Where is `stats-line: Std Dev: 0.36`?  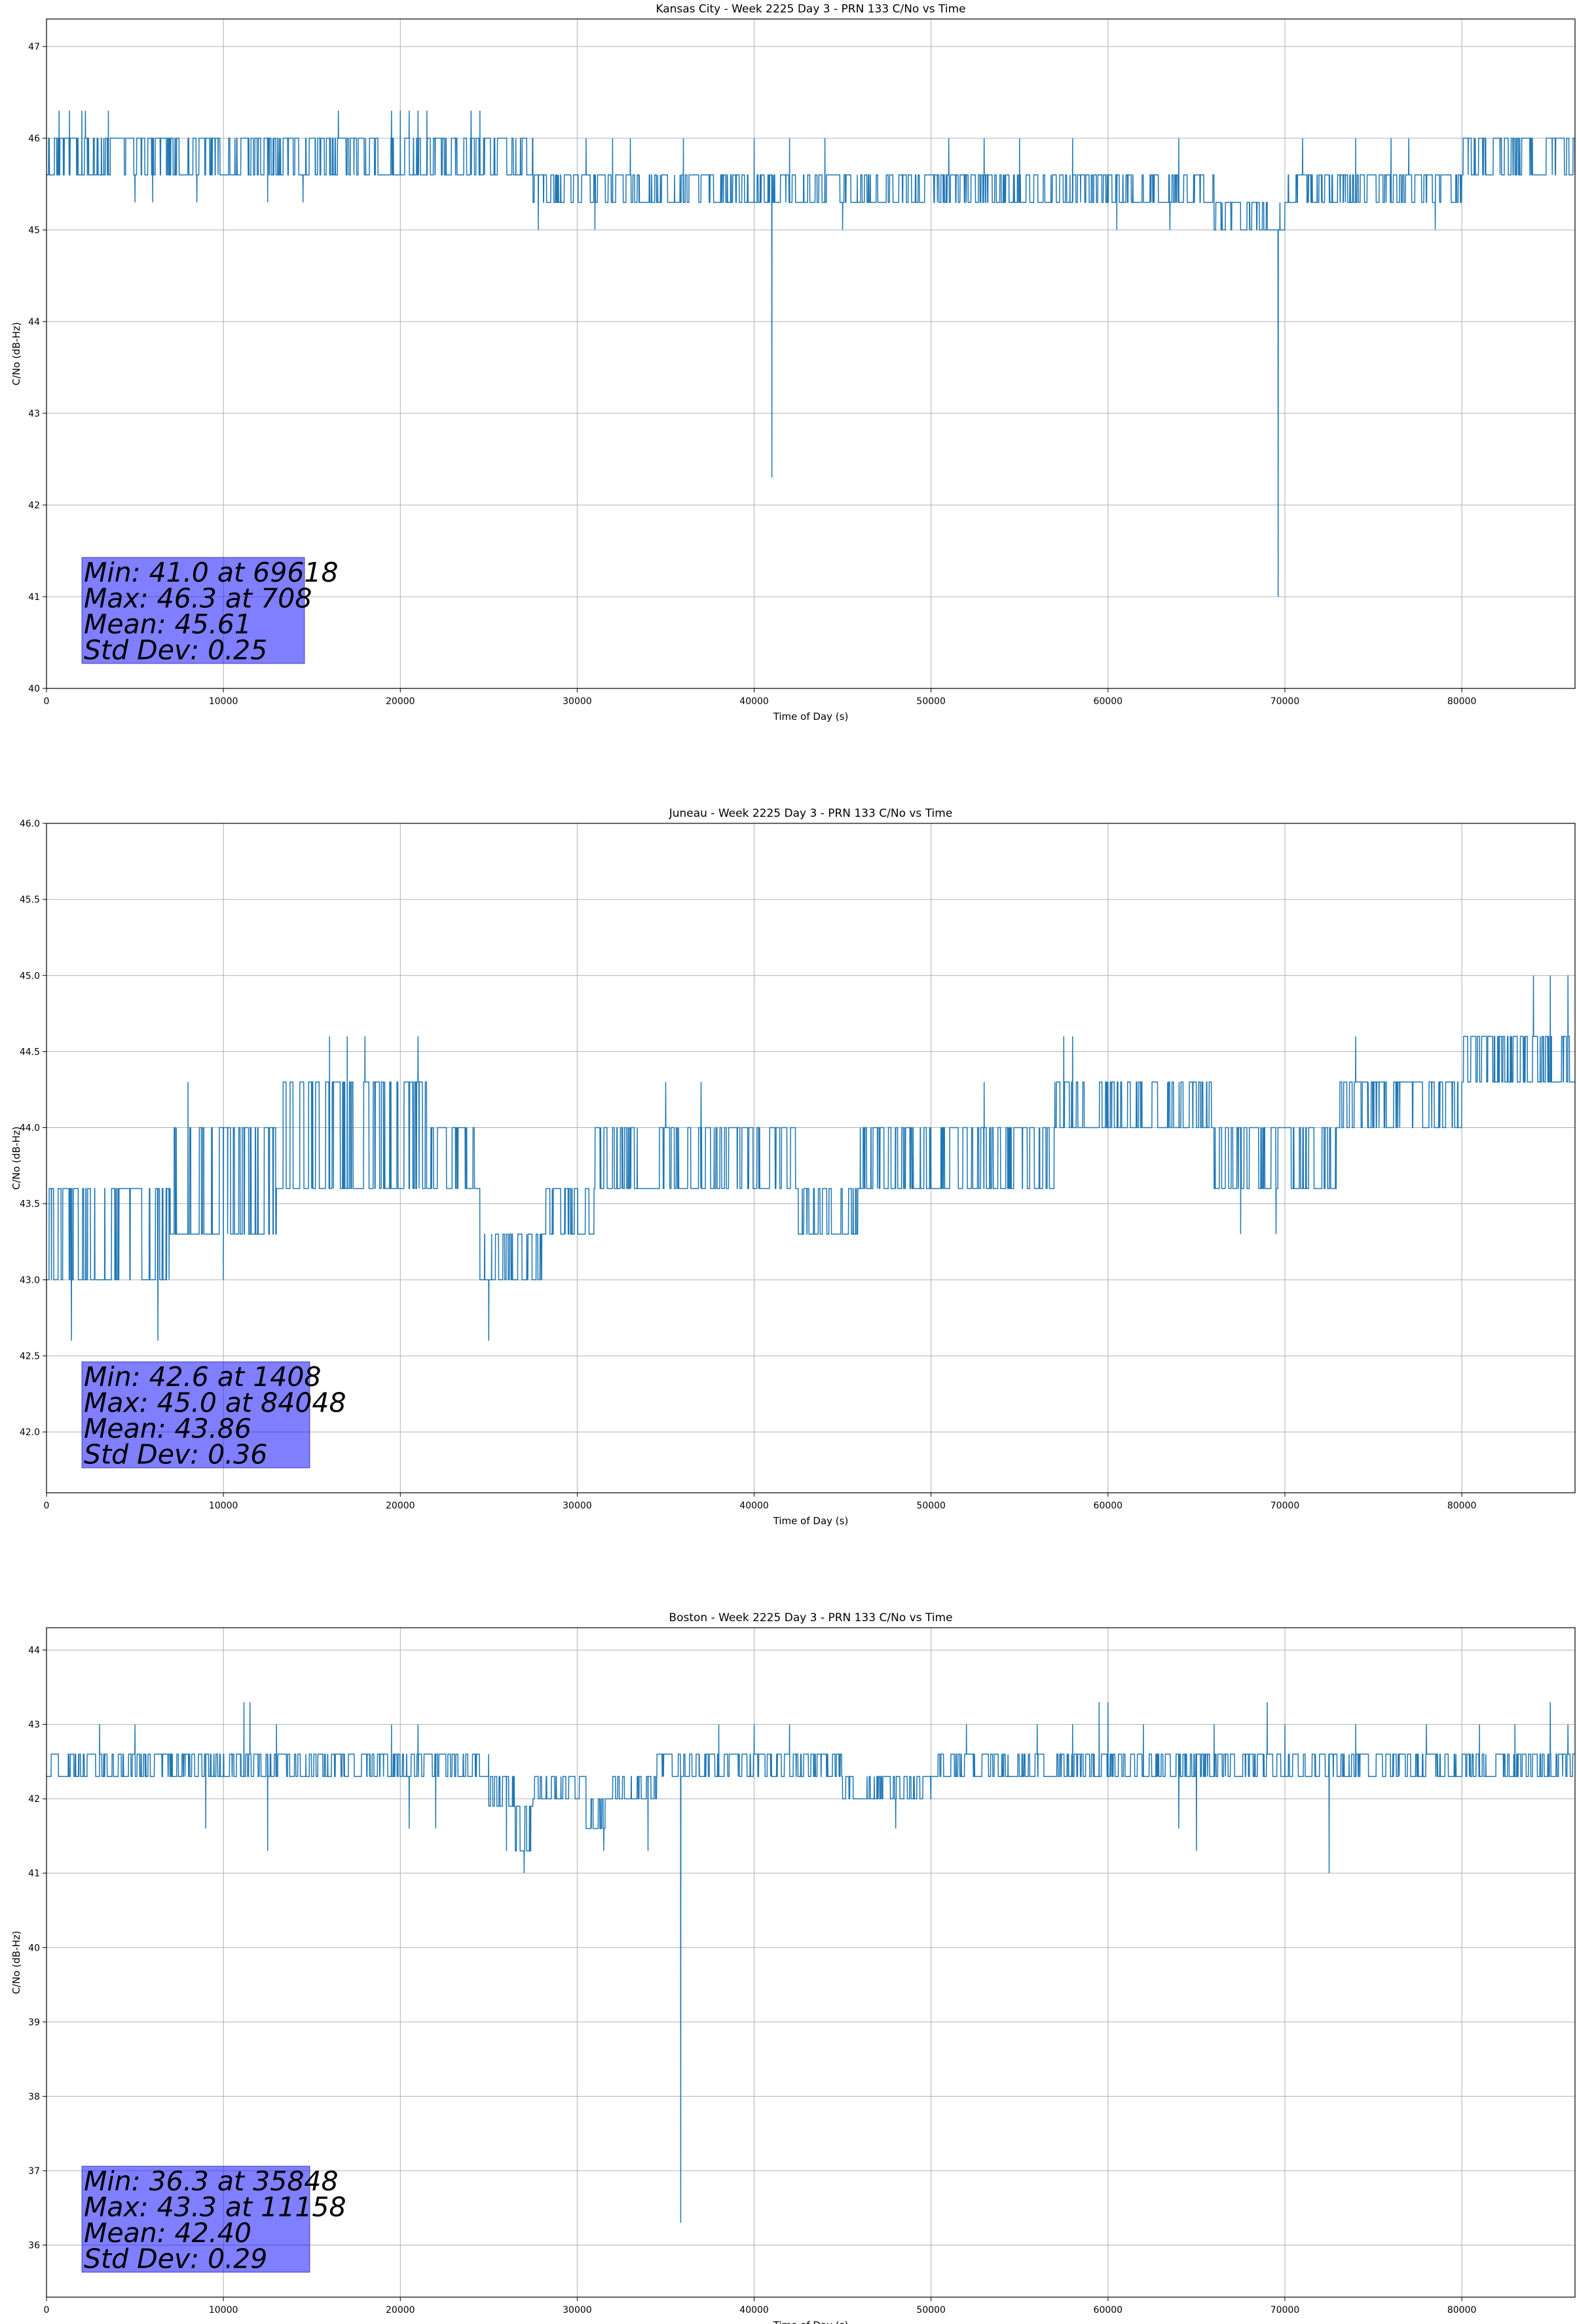
stats-line: Std Dev: 0.36 is located at coordinates (175, 1455).